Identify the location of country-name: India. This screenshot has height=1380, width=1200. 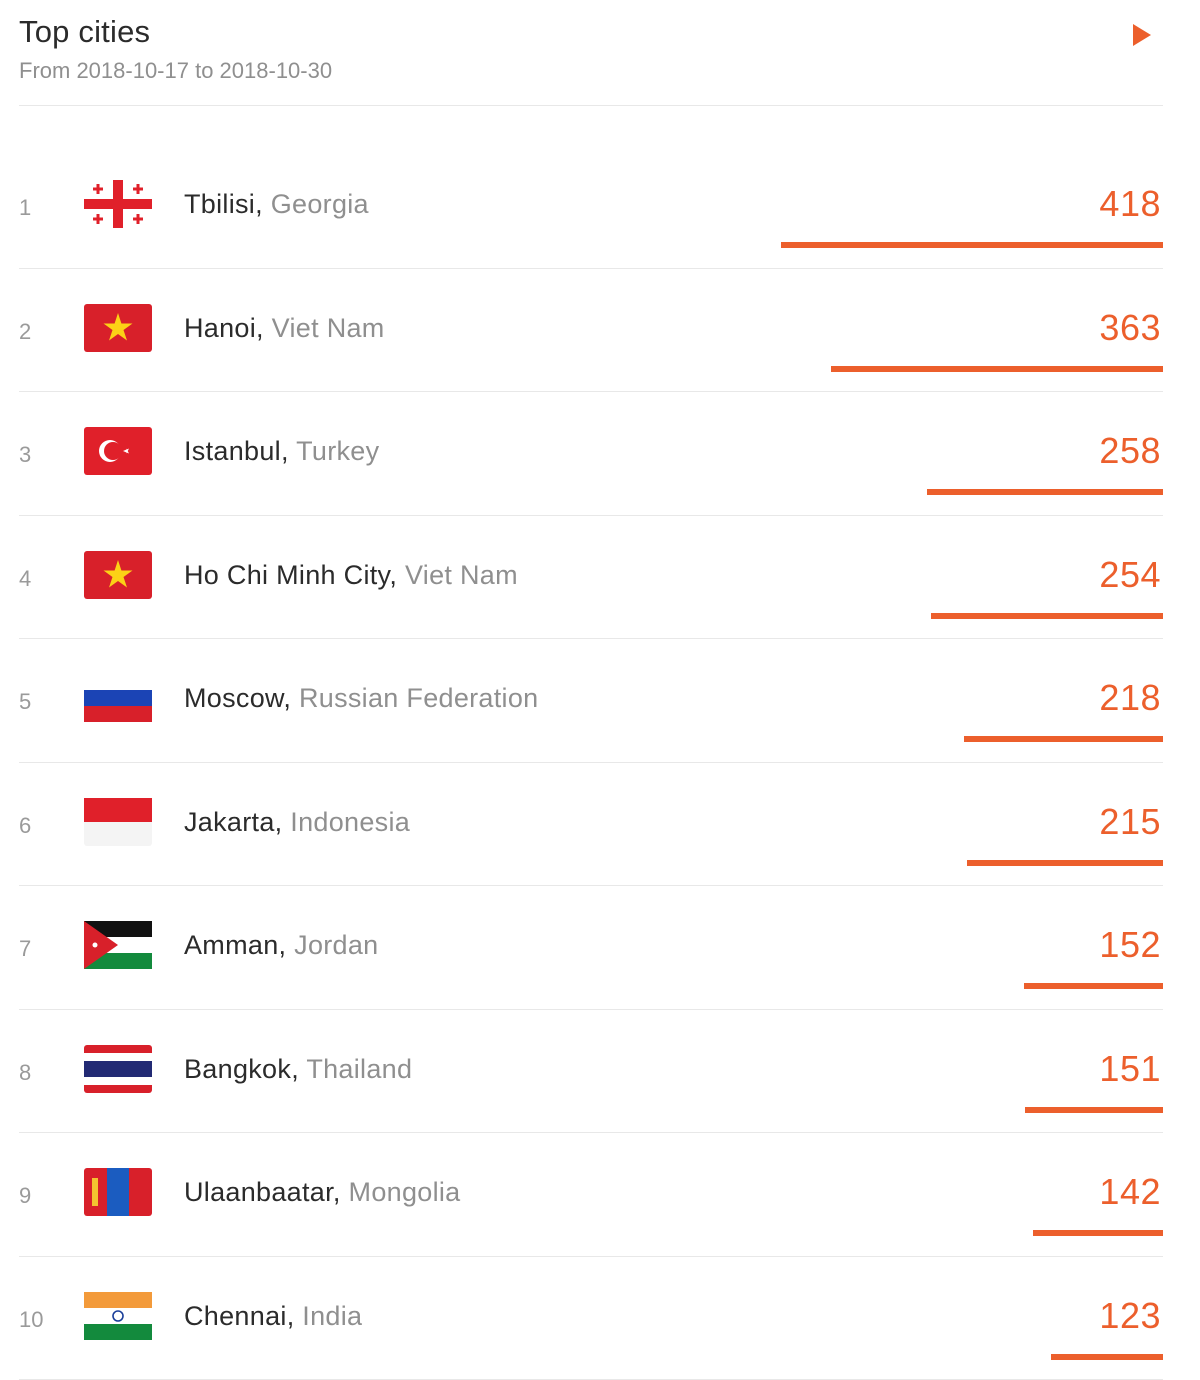
(332, 1315).